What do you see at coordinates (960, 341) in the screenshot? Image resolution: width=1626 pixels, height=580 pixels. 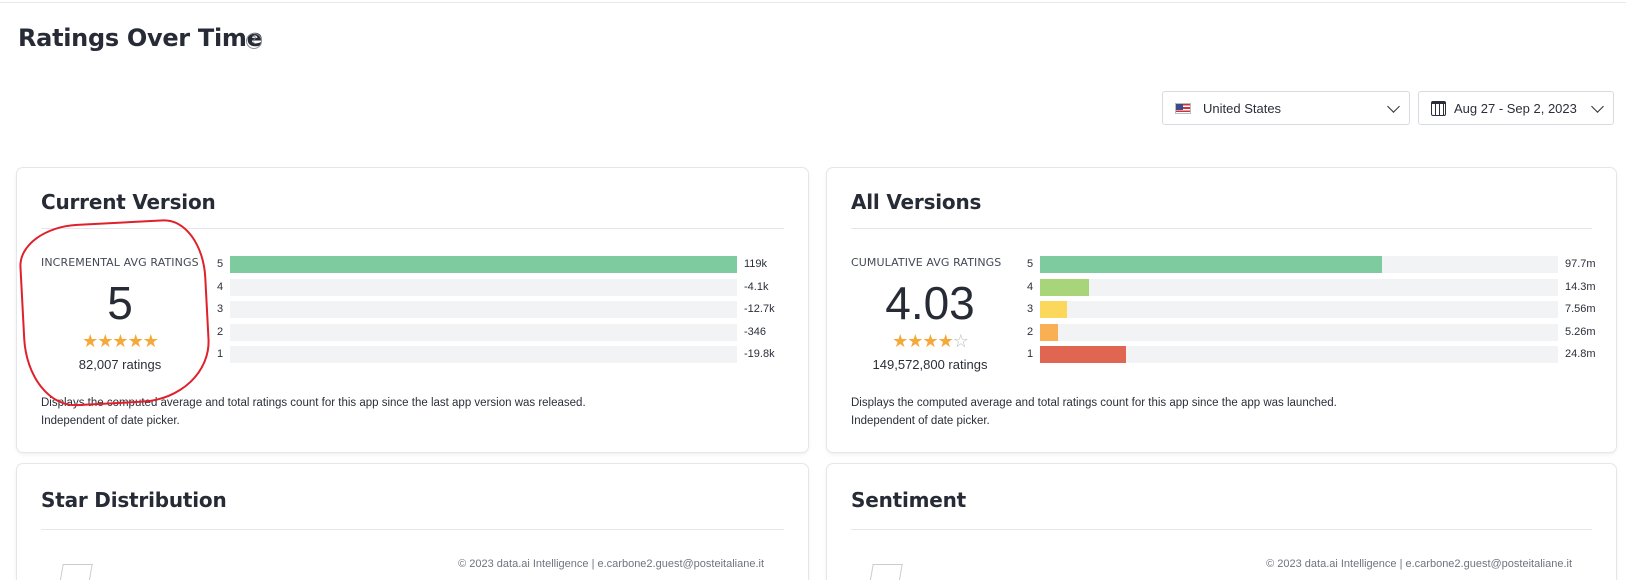 I see `star-empty-icon: ☆` at bounding box center [960, 341].